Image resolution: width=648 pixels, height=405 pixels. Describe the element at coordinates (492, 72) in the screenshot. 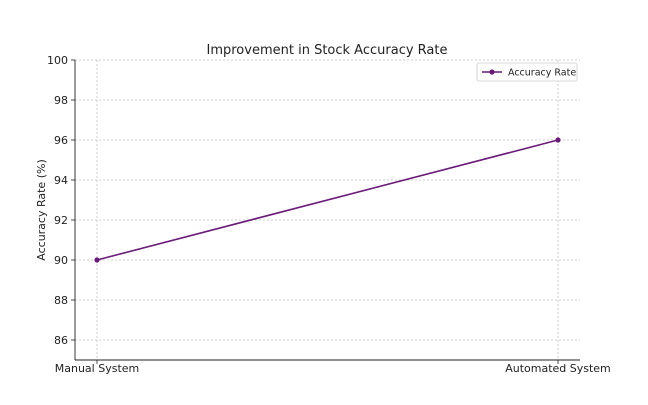

I see `legend-swatch-marker` at that location.